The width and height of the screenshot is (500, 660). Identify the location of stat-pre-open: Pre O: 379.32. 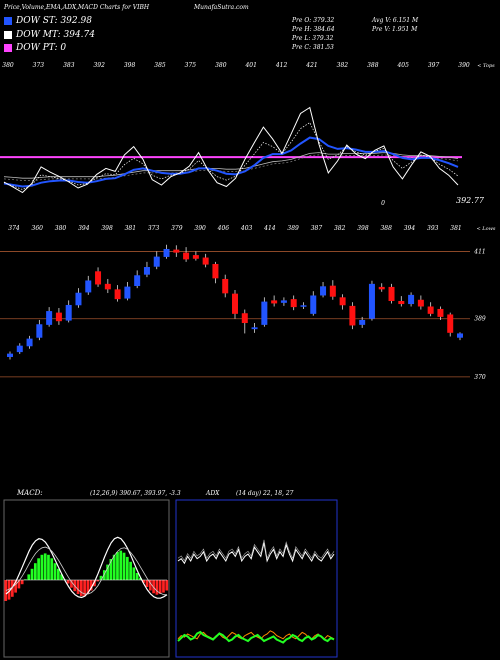
(313, 20).